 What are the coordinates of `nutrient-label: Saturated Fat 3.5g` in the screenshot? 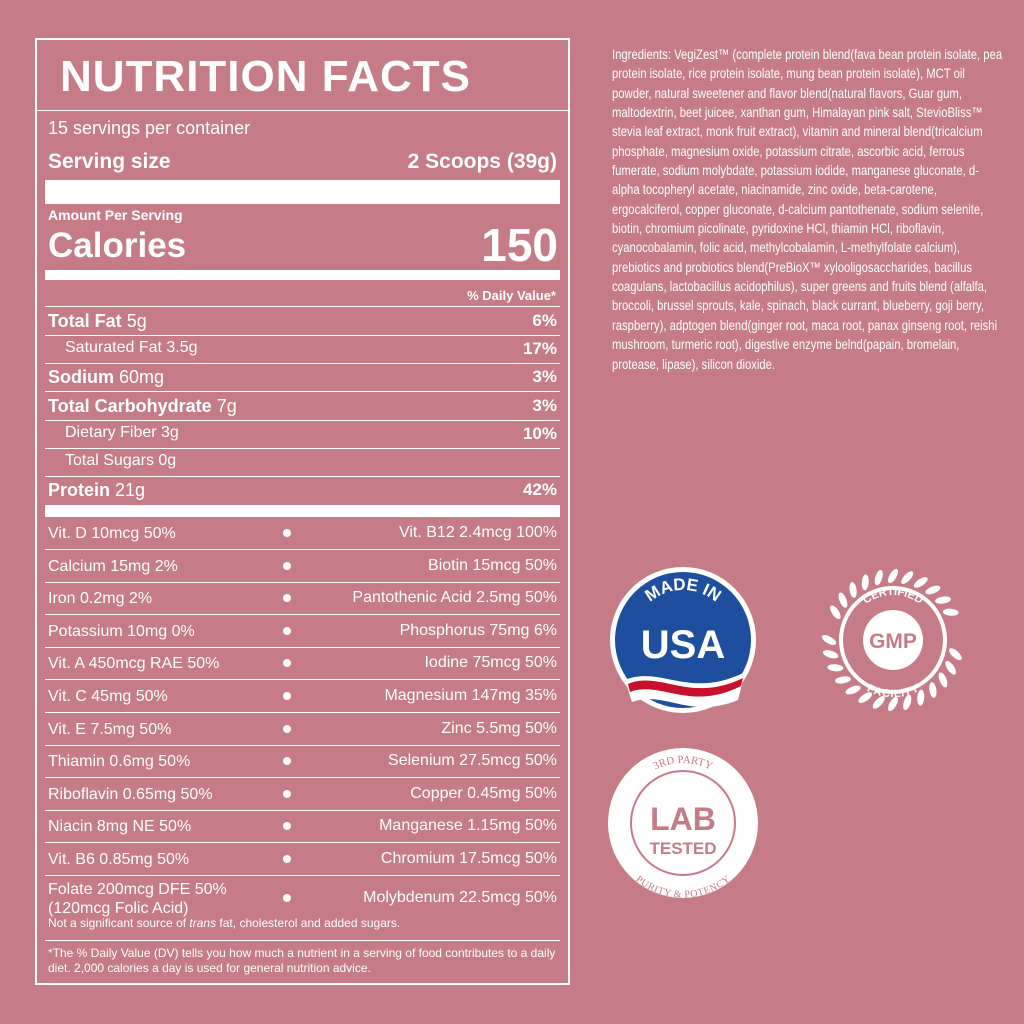 It's located at (131, 348).